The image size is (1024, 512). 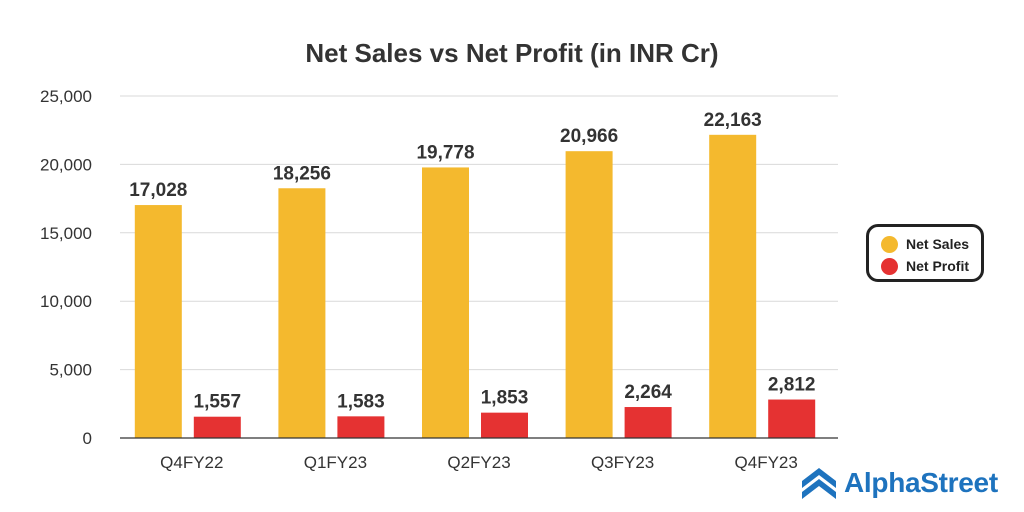 What do you see at coordinates (889, 266) in the screenshot?
I see `legend-swatch-net-profit` at bounding box center [889, 266].